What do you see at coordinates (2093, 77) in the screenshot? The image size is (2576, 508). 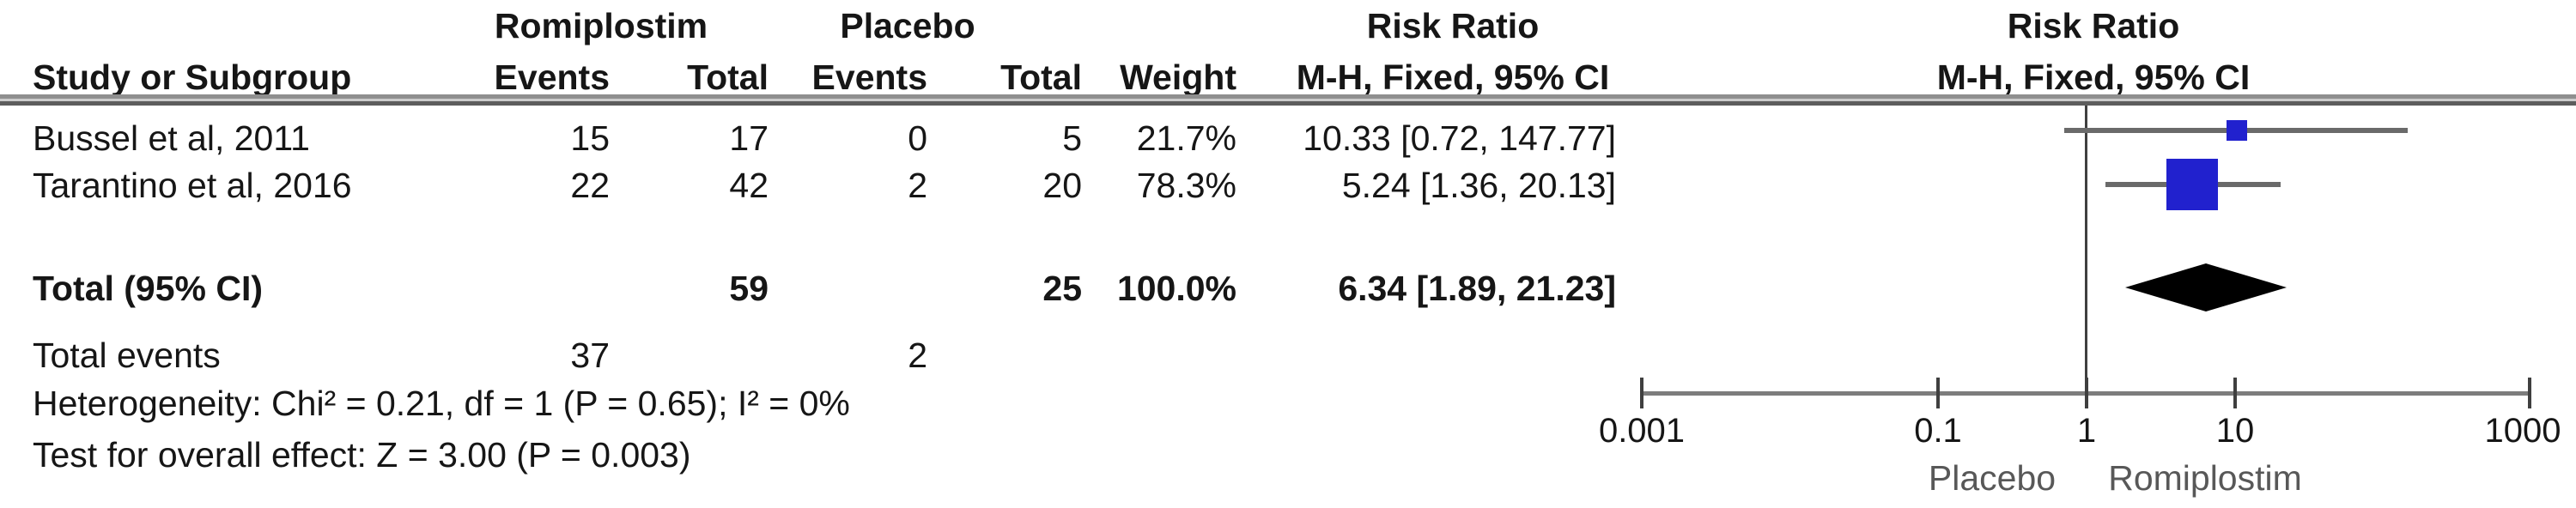 I see `mh-ci-plot-header: M-H, Fixed, 95% CI` at bounding box center [2093, 77].